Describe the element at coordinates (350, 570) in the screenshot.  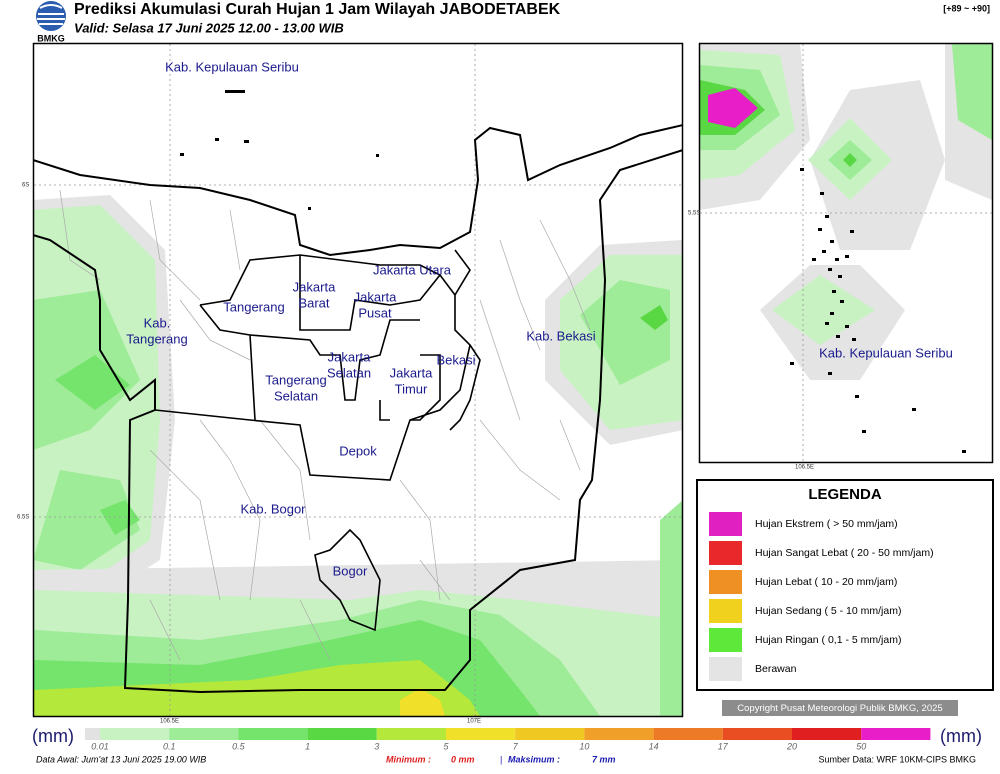
I see `place-label: Bogor` at that location.